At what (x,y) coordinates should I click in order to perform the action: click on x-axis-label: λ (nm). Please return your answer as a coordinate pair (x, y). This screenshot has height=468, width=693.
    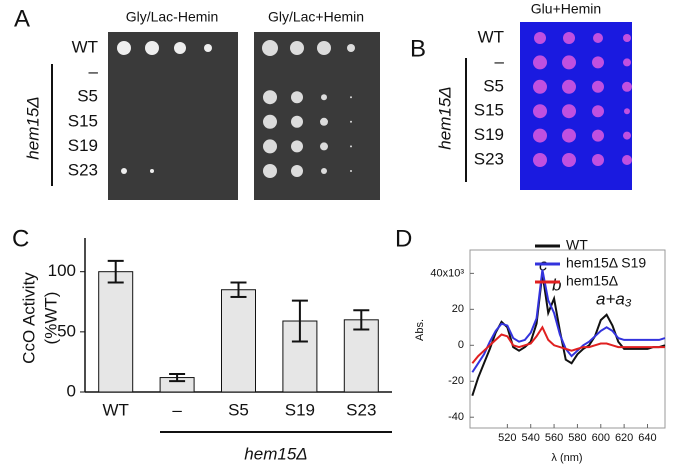
    Looking at the image, I should click on (566, 458).